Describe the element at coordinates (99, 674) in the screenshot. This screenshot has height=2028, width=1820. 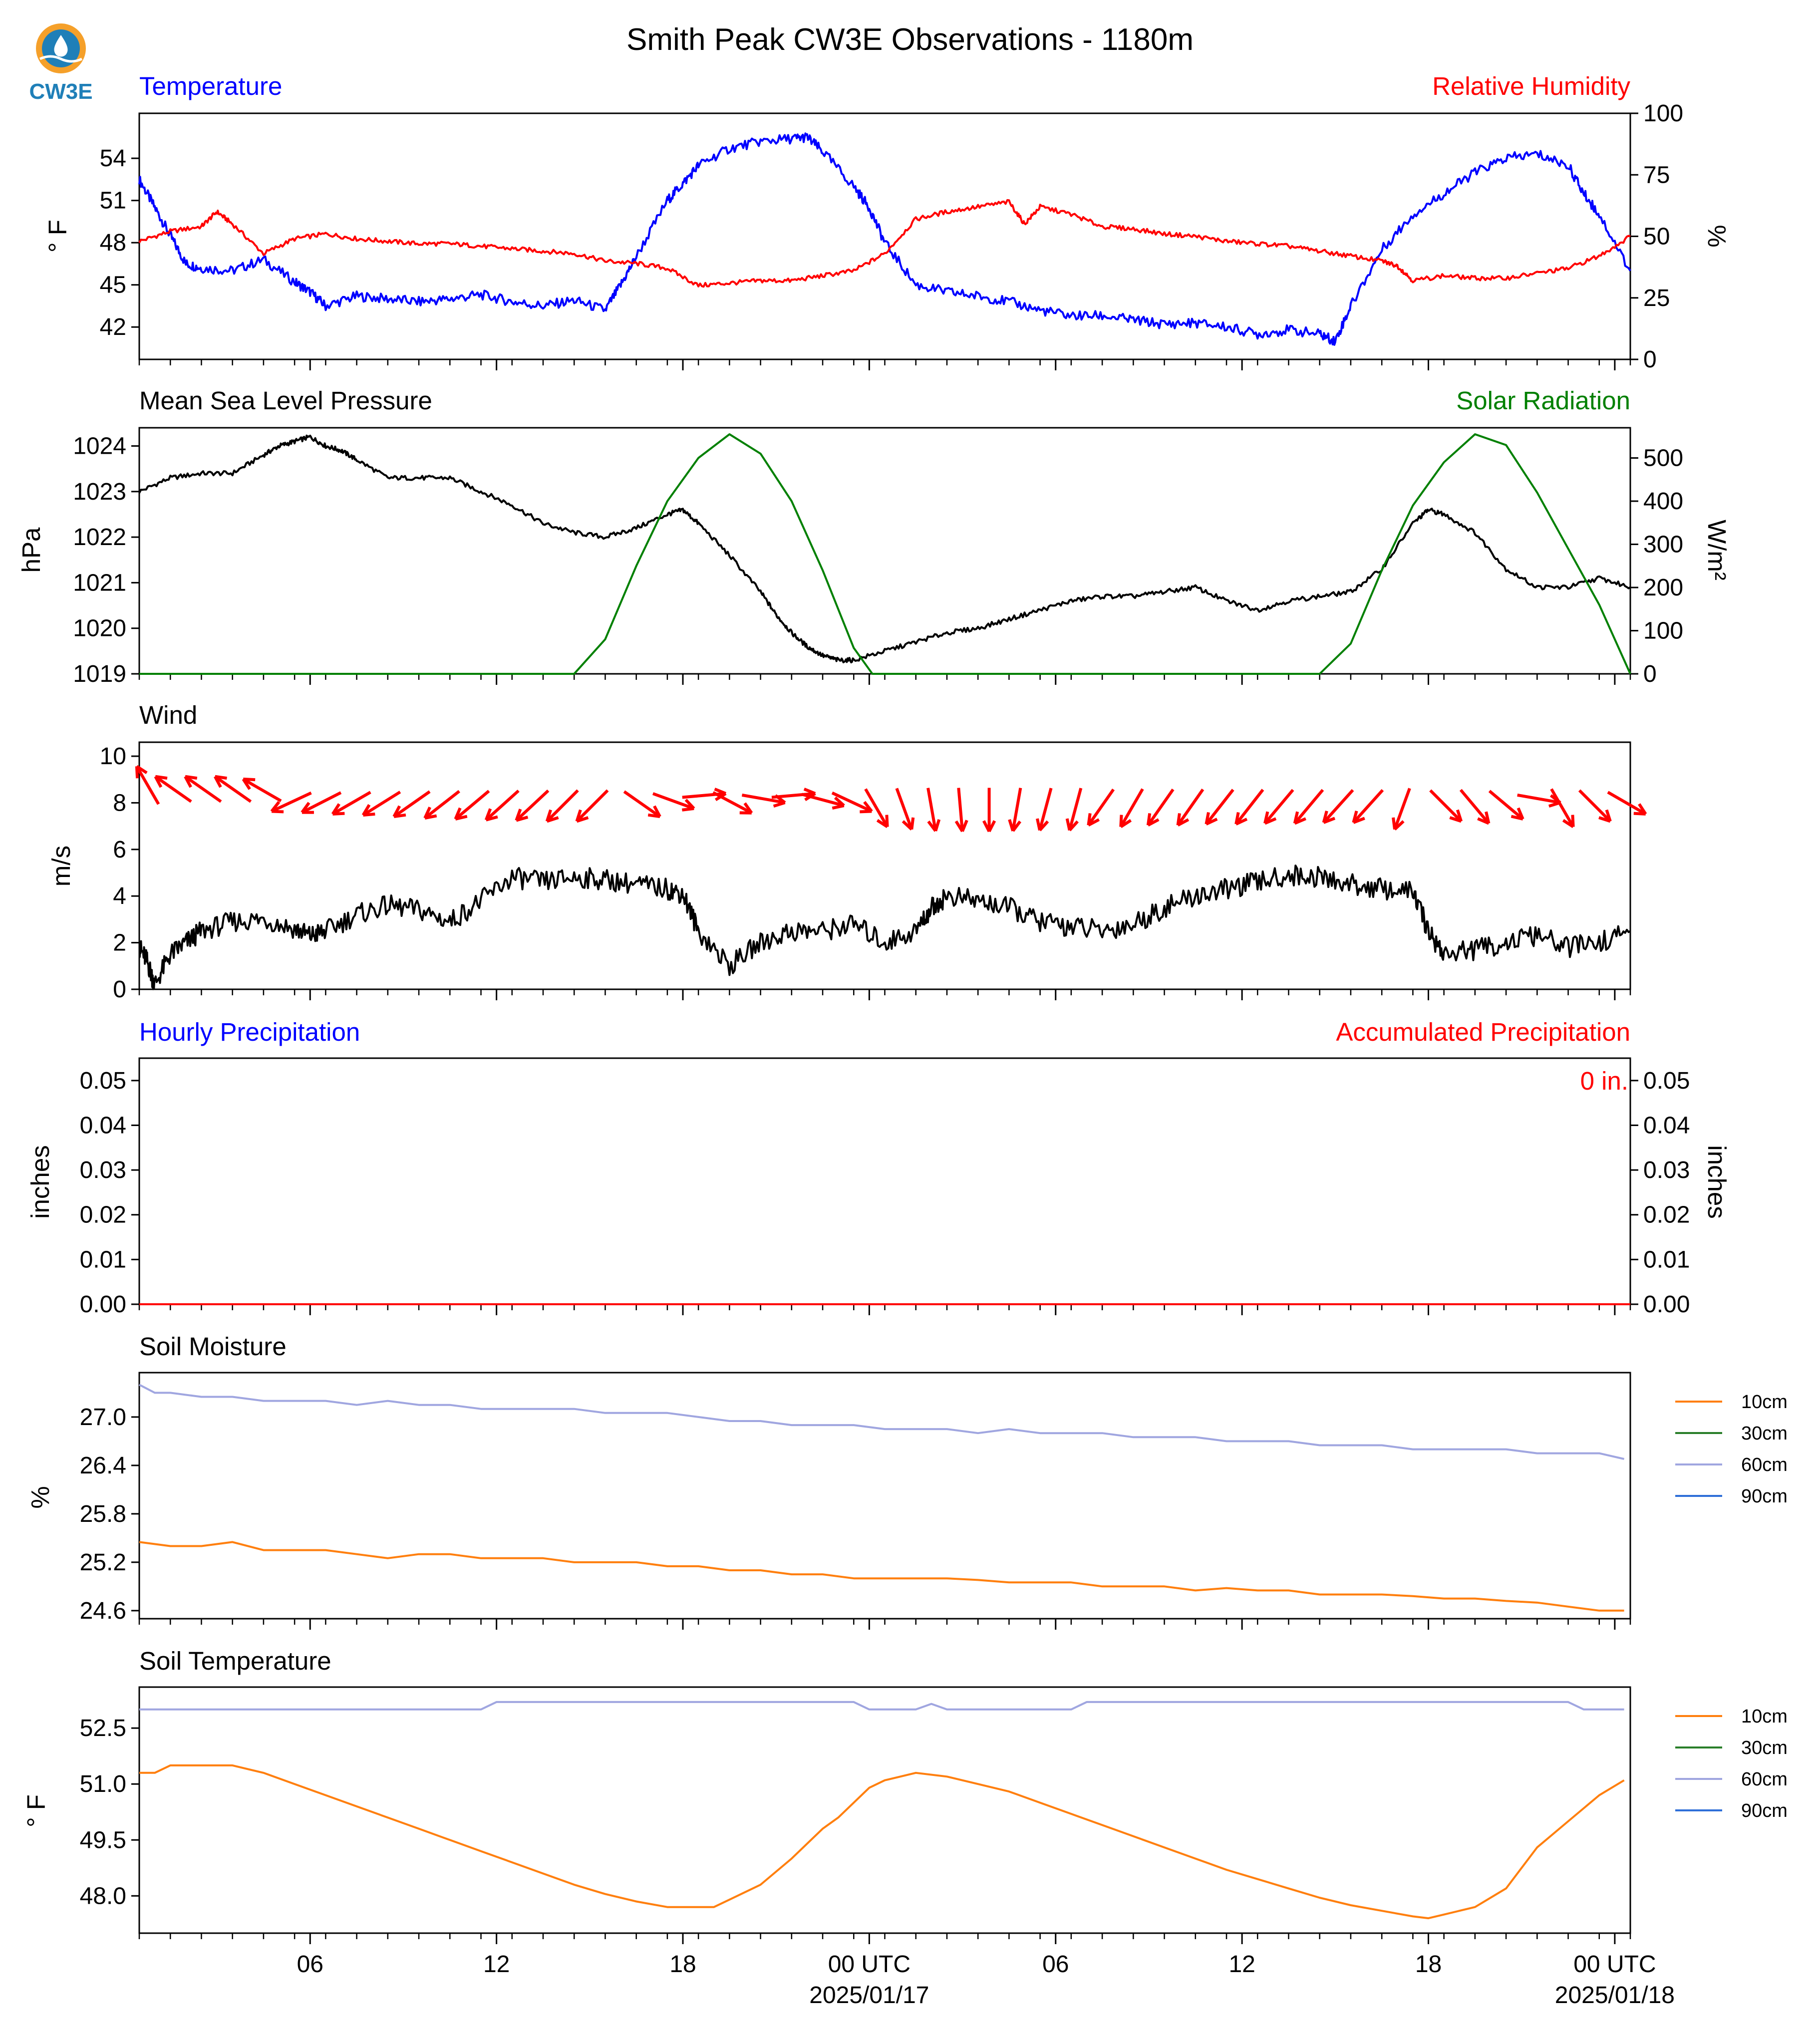
I see `y-tick-label-left: 1019` at that location.